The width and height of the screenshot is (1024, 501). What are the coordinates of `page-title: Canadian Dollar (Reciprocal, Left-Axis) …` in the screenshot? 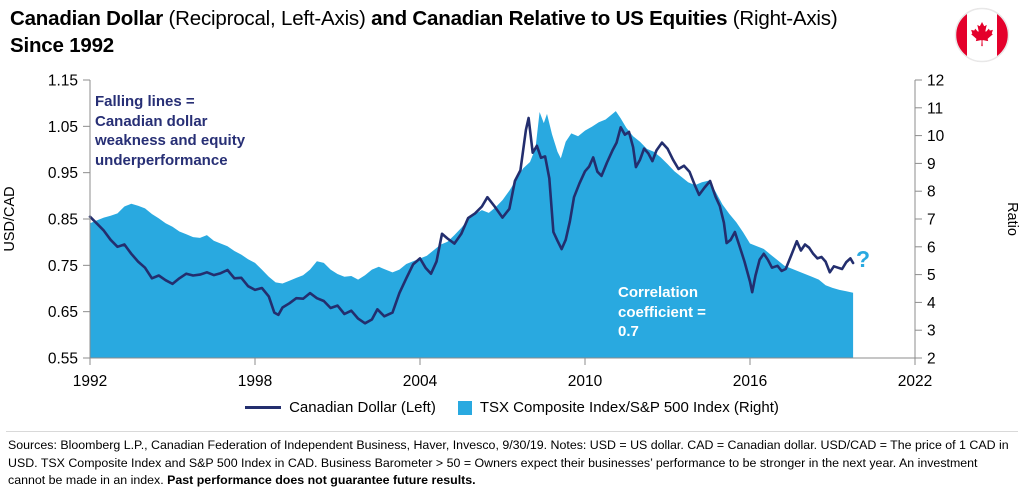 It's located at (480, 32).